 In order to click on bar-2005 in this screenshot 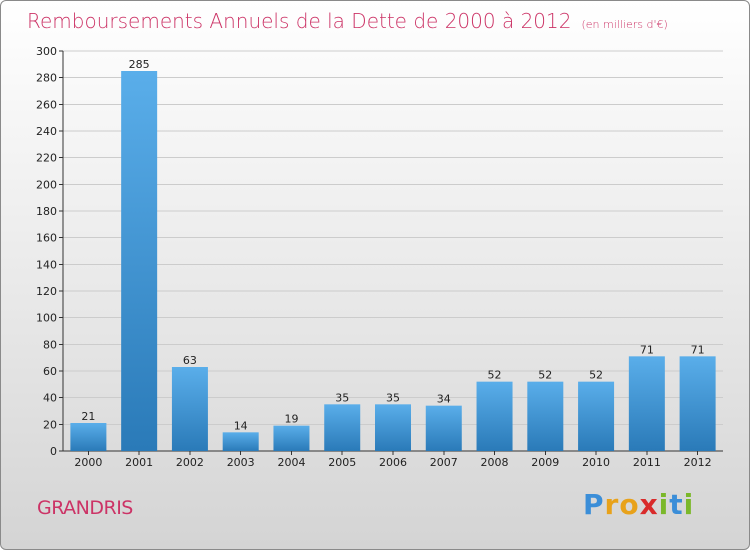, I will do `click(342, 427)`.